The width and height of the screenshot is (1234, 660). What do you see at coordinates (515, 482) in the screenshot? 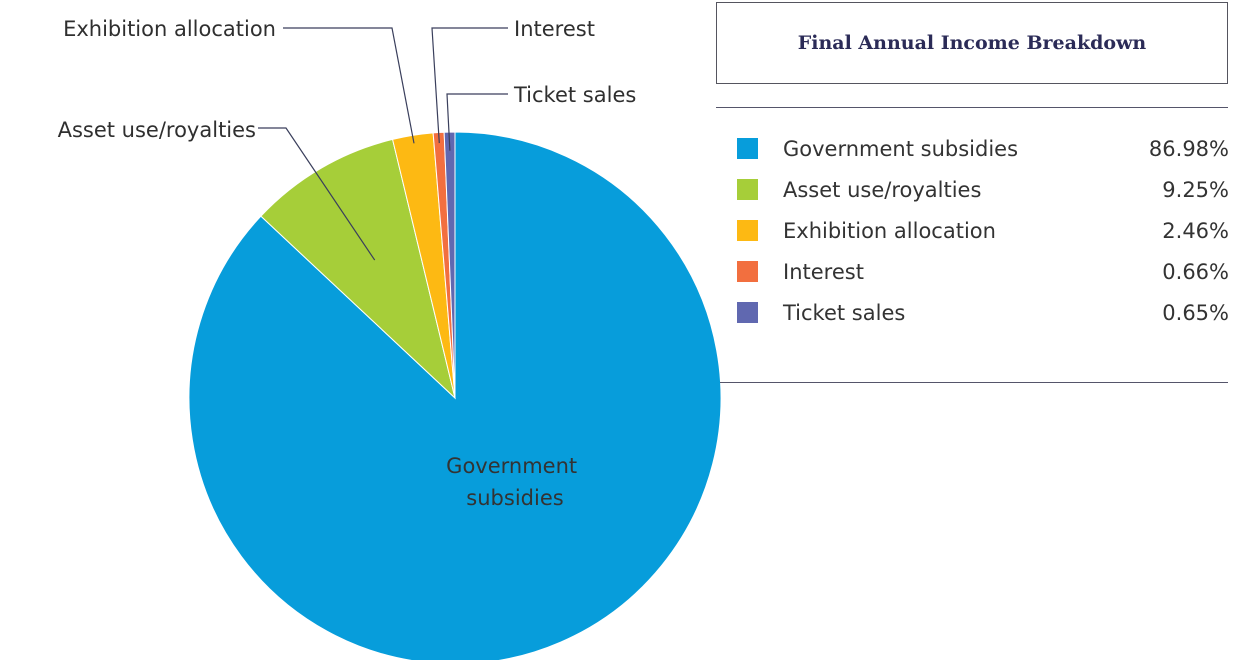
I see `inside-slice-label: Government subsidies` at bounding box center [515, 482].